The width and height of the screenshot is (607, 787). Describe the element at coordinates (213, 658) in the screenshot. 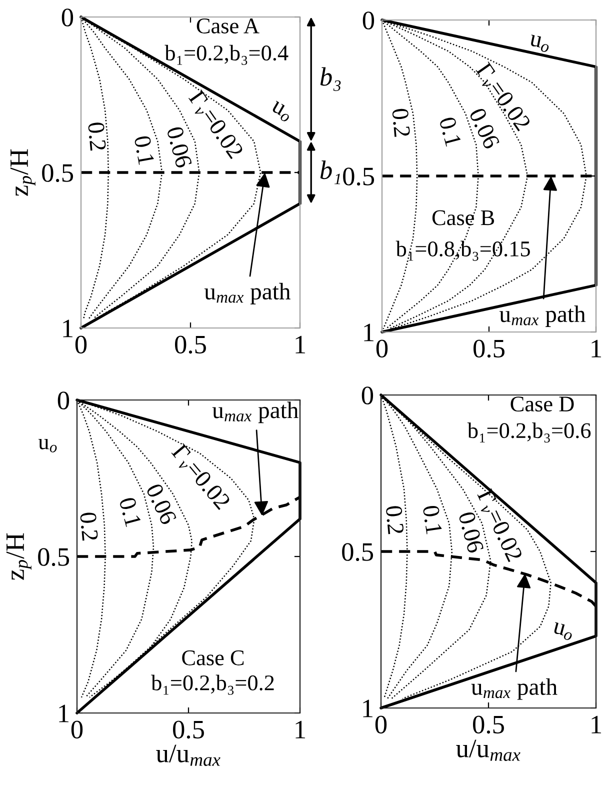

I see `annotation: Case C` at that location.